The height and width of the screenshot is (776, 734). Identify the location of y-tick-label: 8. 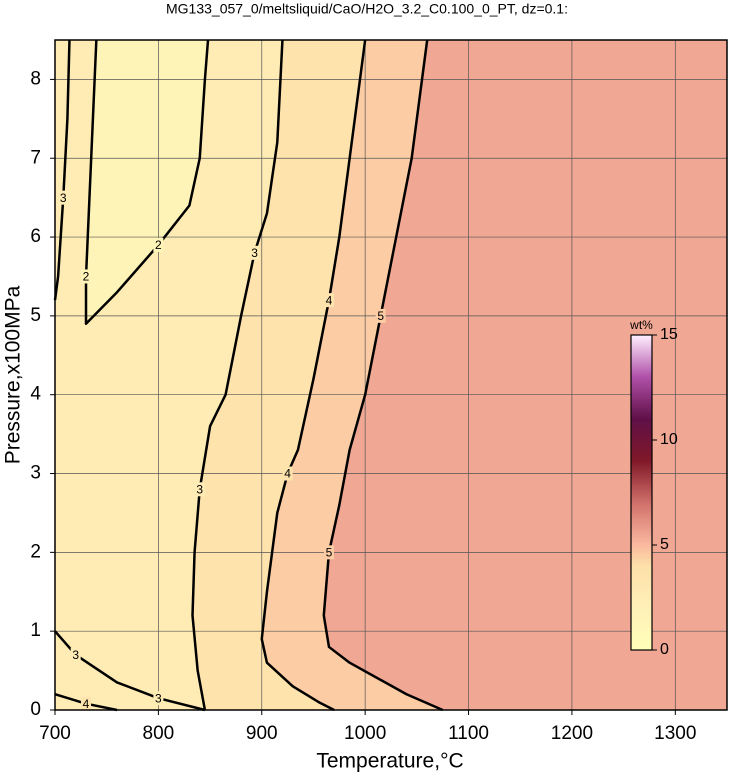
(35, 78).